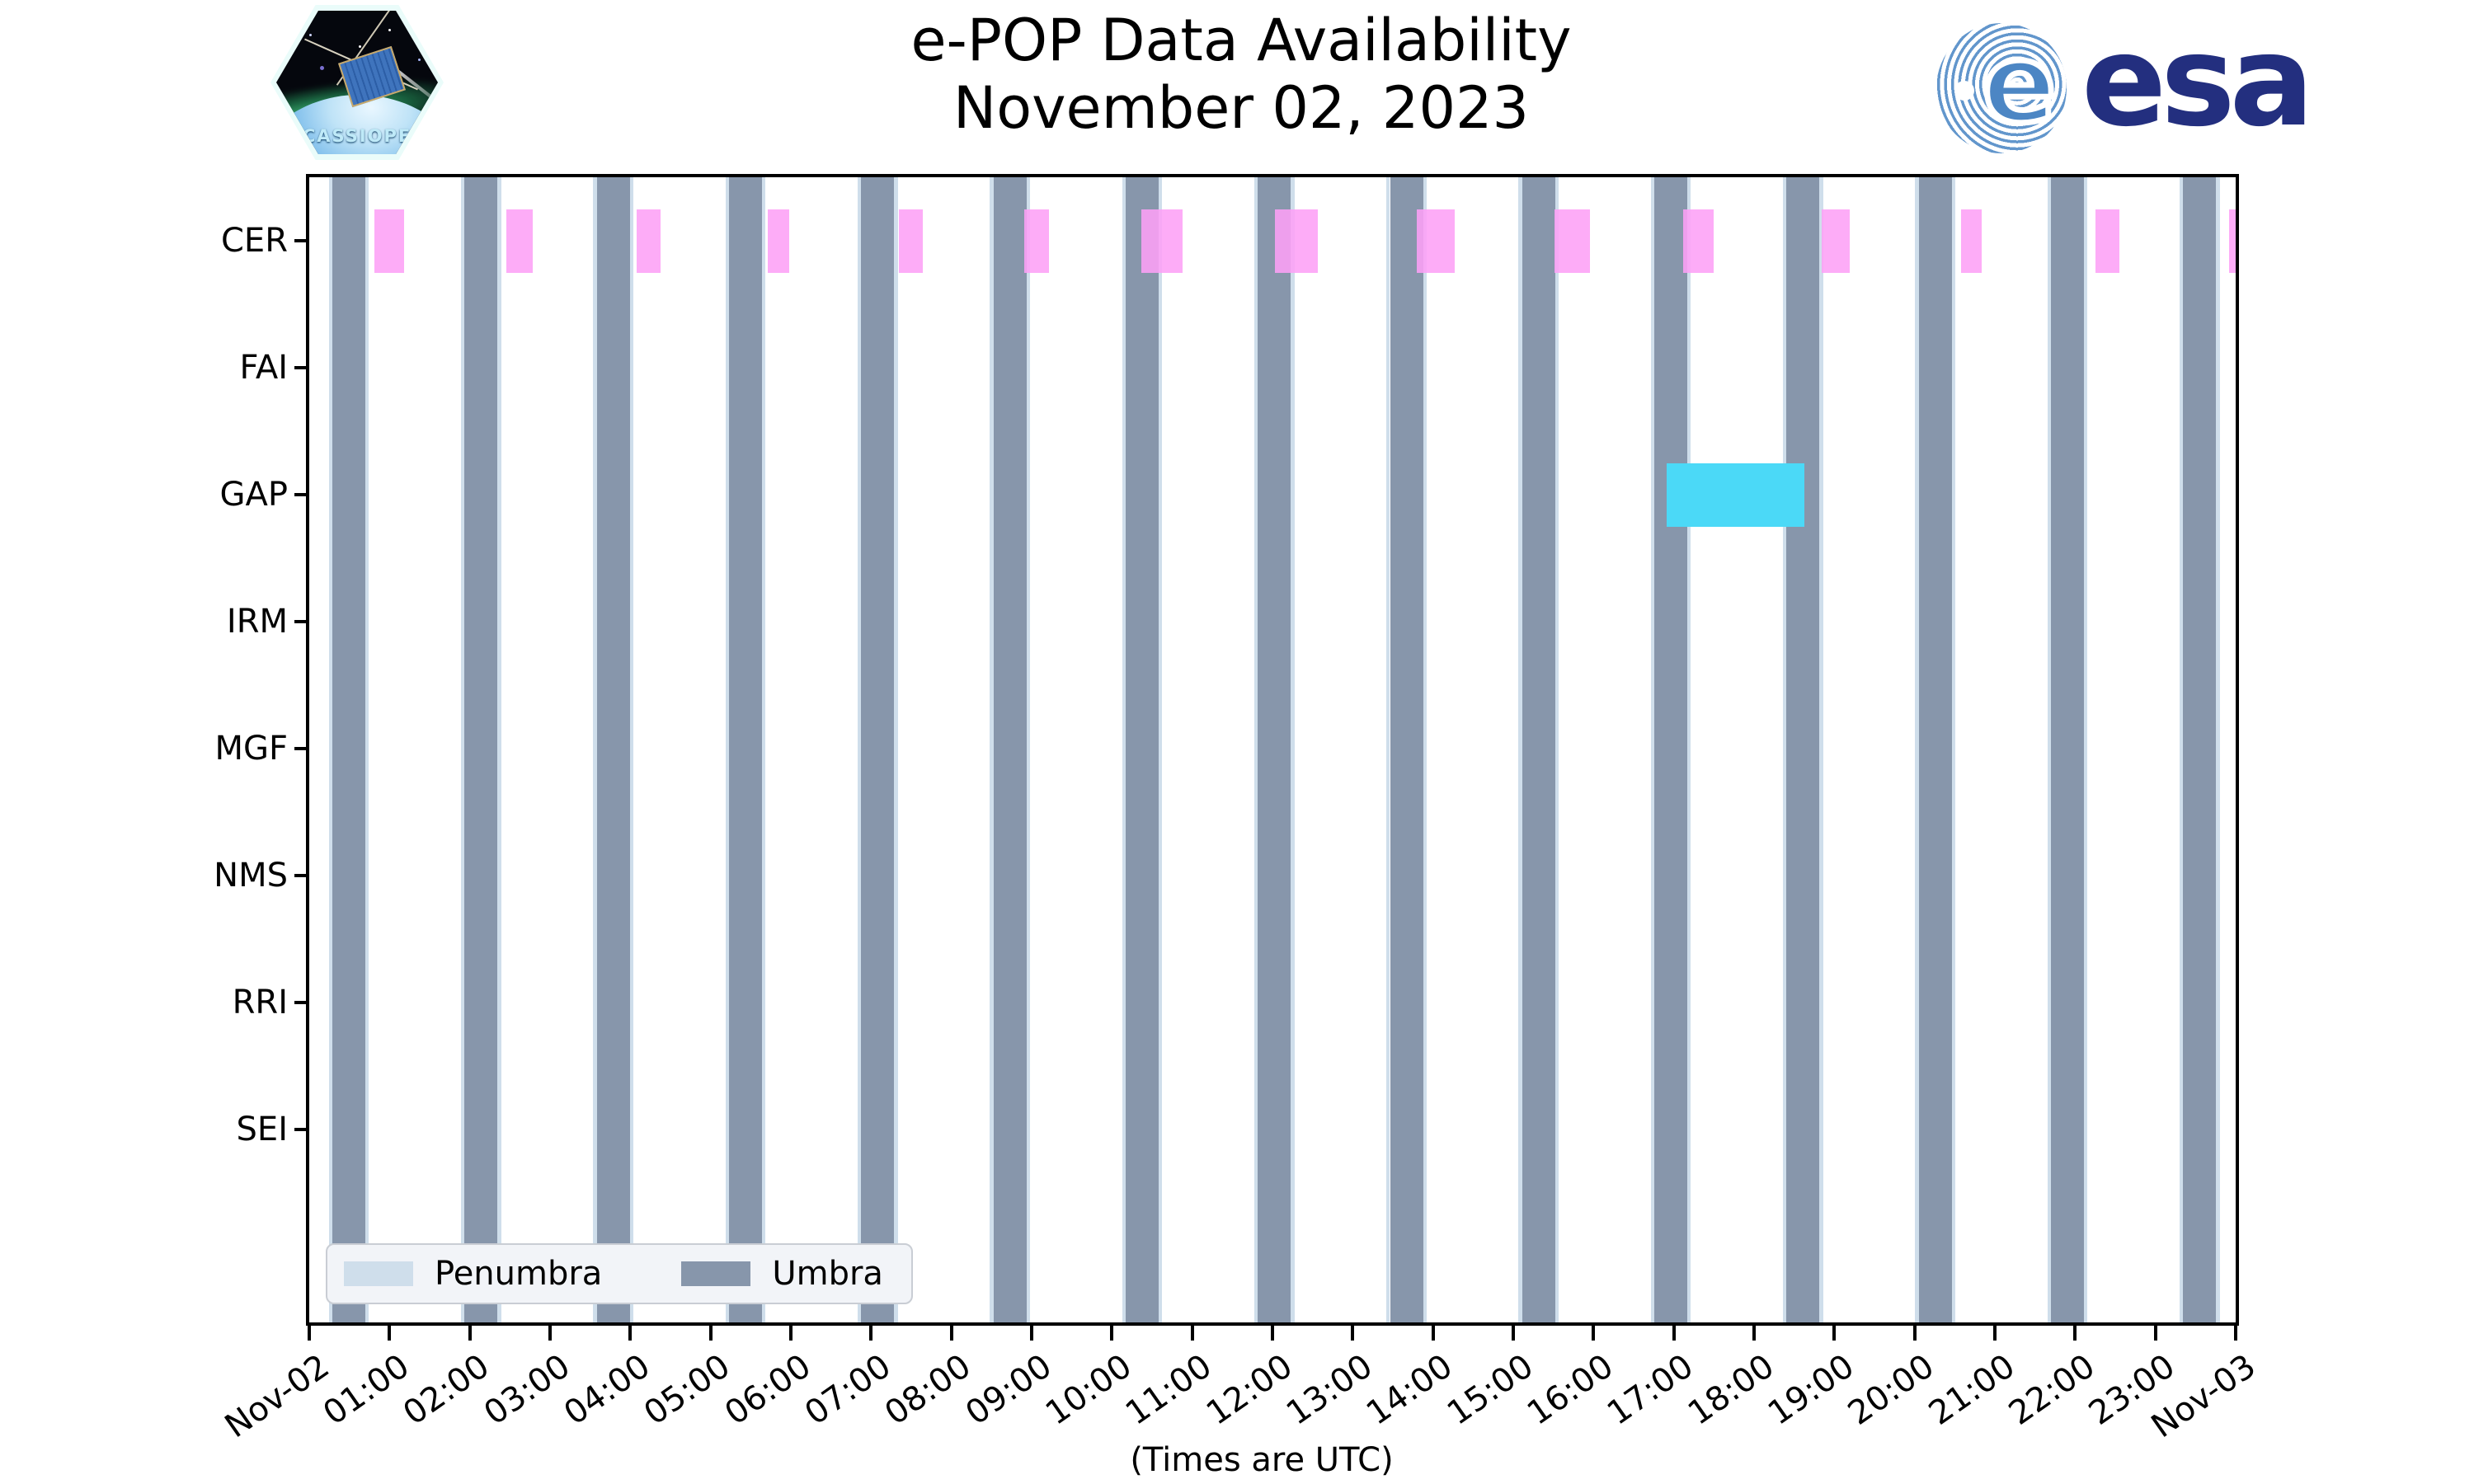  I want to click on chart-subtitle-date: November 02, 2023, so click(1241, 108).